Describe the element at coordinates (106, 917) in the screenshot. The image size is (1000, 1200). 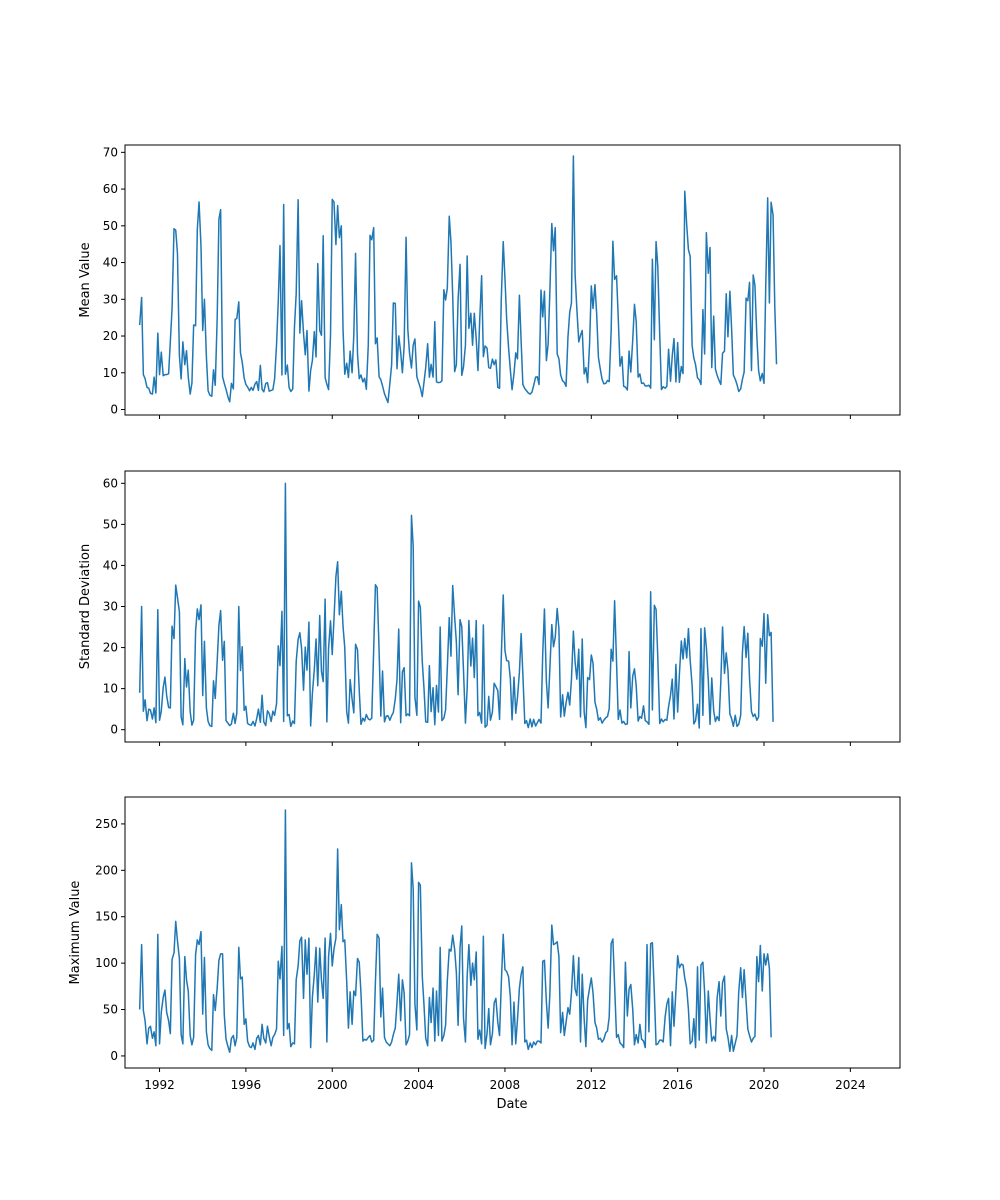
I see `maximum-value-y-tick-label: 150` at that location.